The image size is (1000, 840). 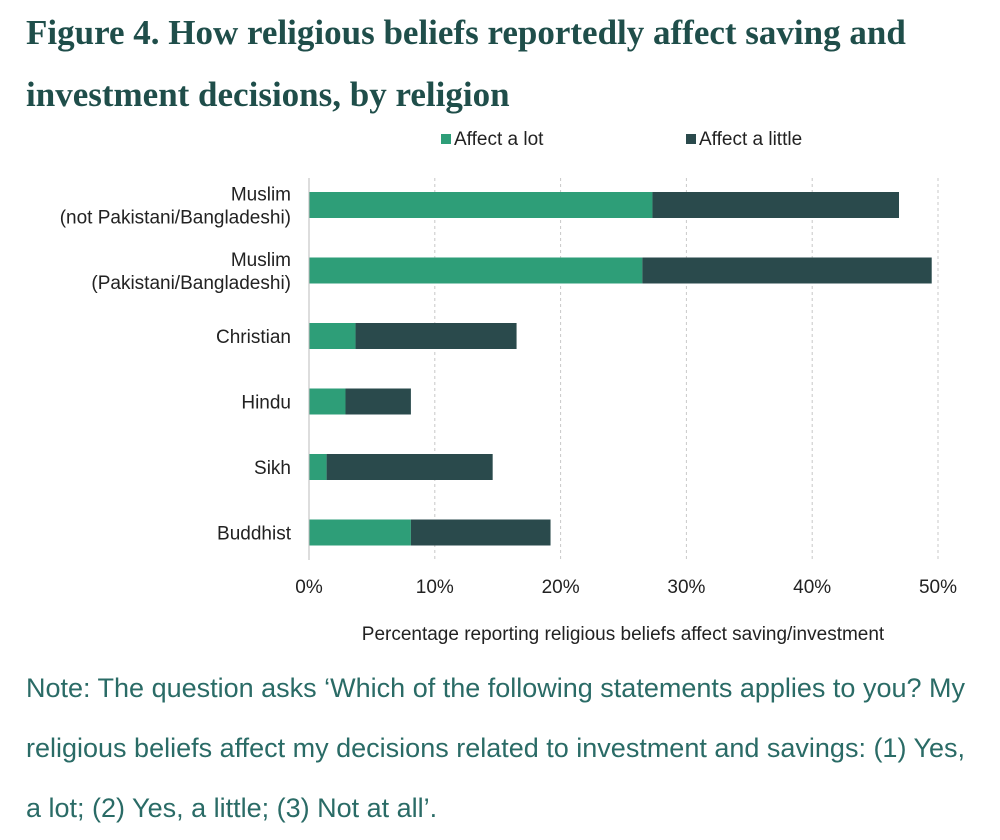 What do you see at coordinates (253, 337) in the screenshot?
I see `category-label-2: Christian` at bounding box center [253, 337].